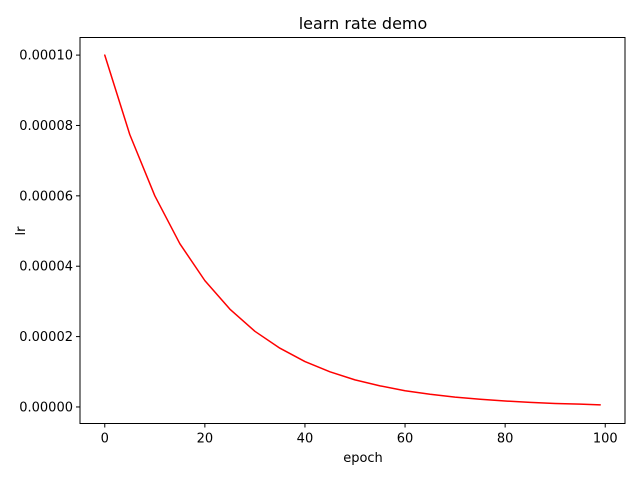 The image size is (640, 480). I want to click on y-tick-label: 0.00010, so click(46, 56).